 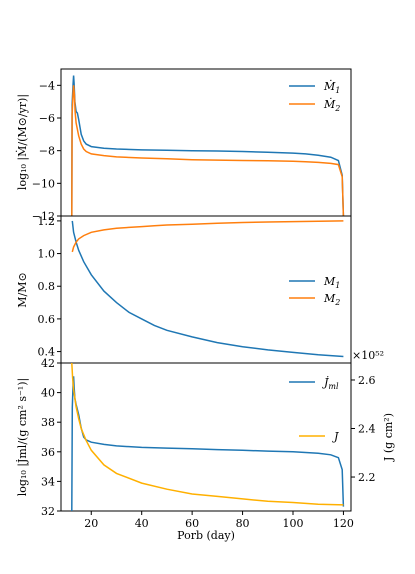 What do you see at coordinates (331, 105) in the screenshot?
I see `legend-label-mdot2: Ṁ2` at bounding box center [331, 105].